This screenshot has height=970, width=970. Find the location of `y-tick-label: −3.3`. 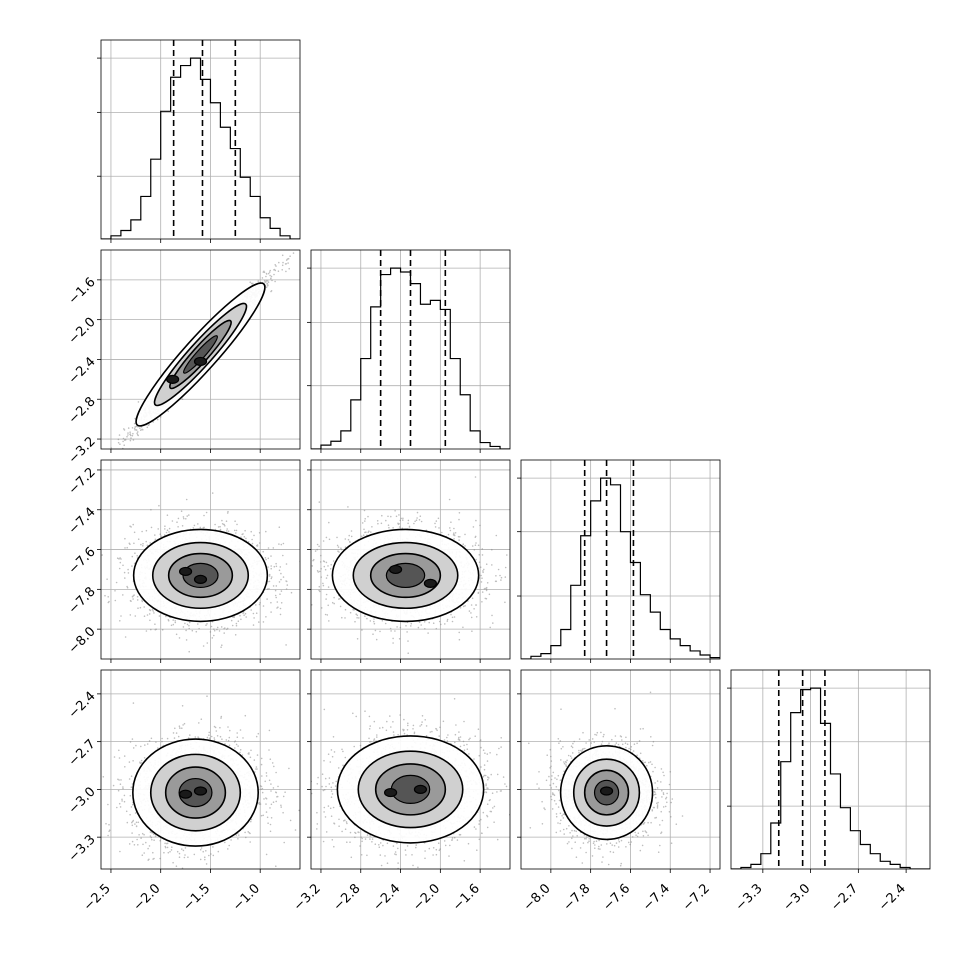

y-tick-label: −3.3 is located at coordinates (82, 848).